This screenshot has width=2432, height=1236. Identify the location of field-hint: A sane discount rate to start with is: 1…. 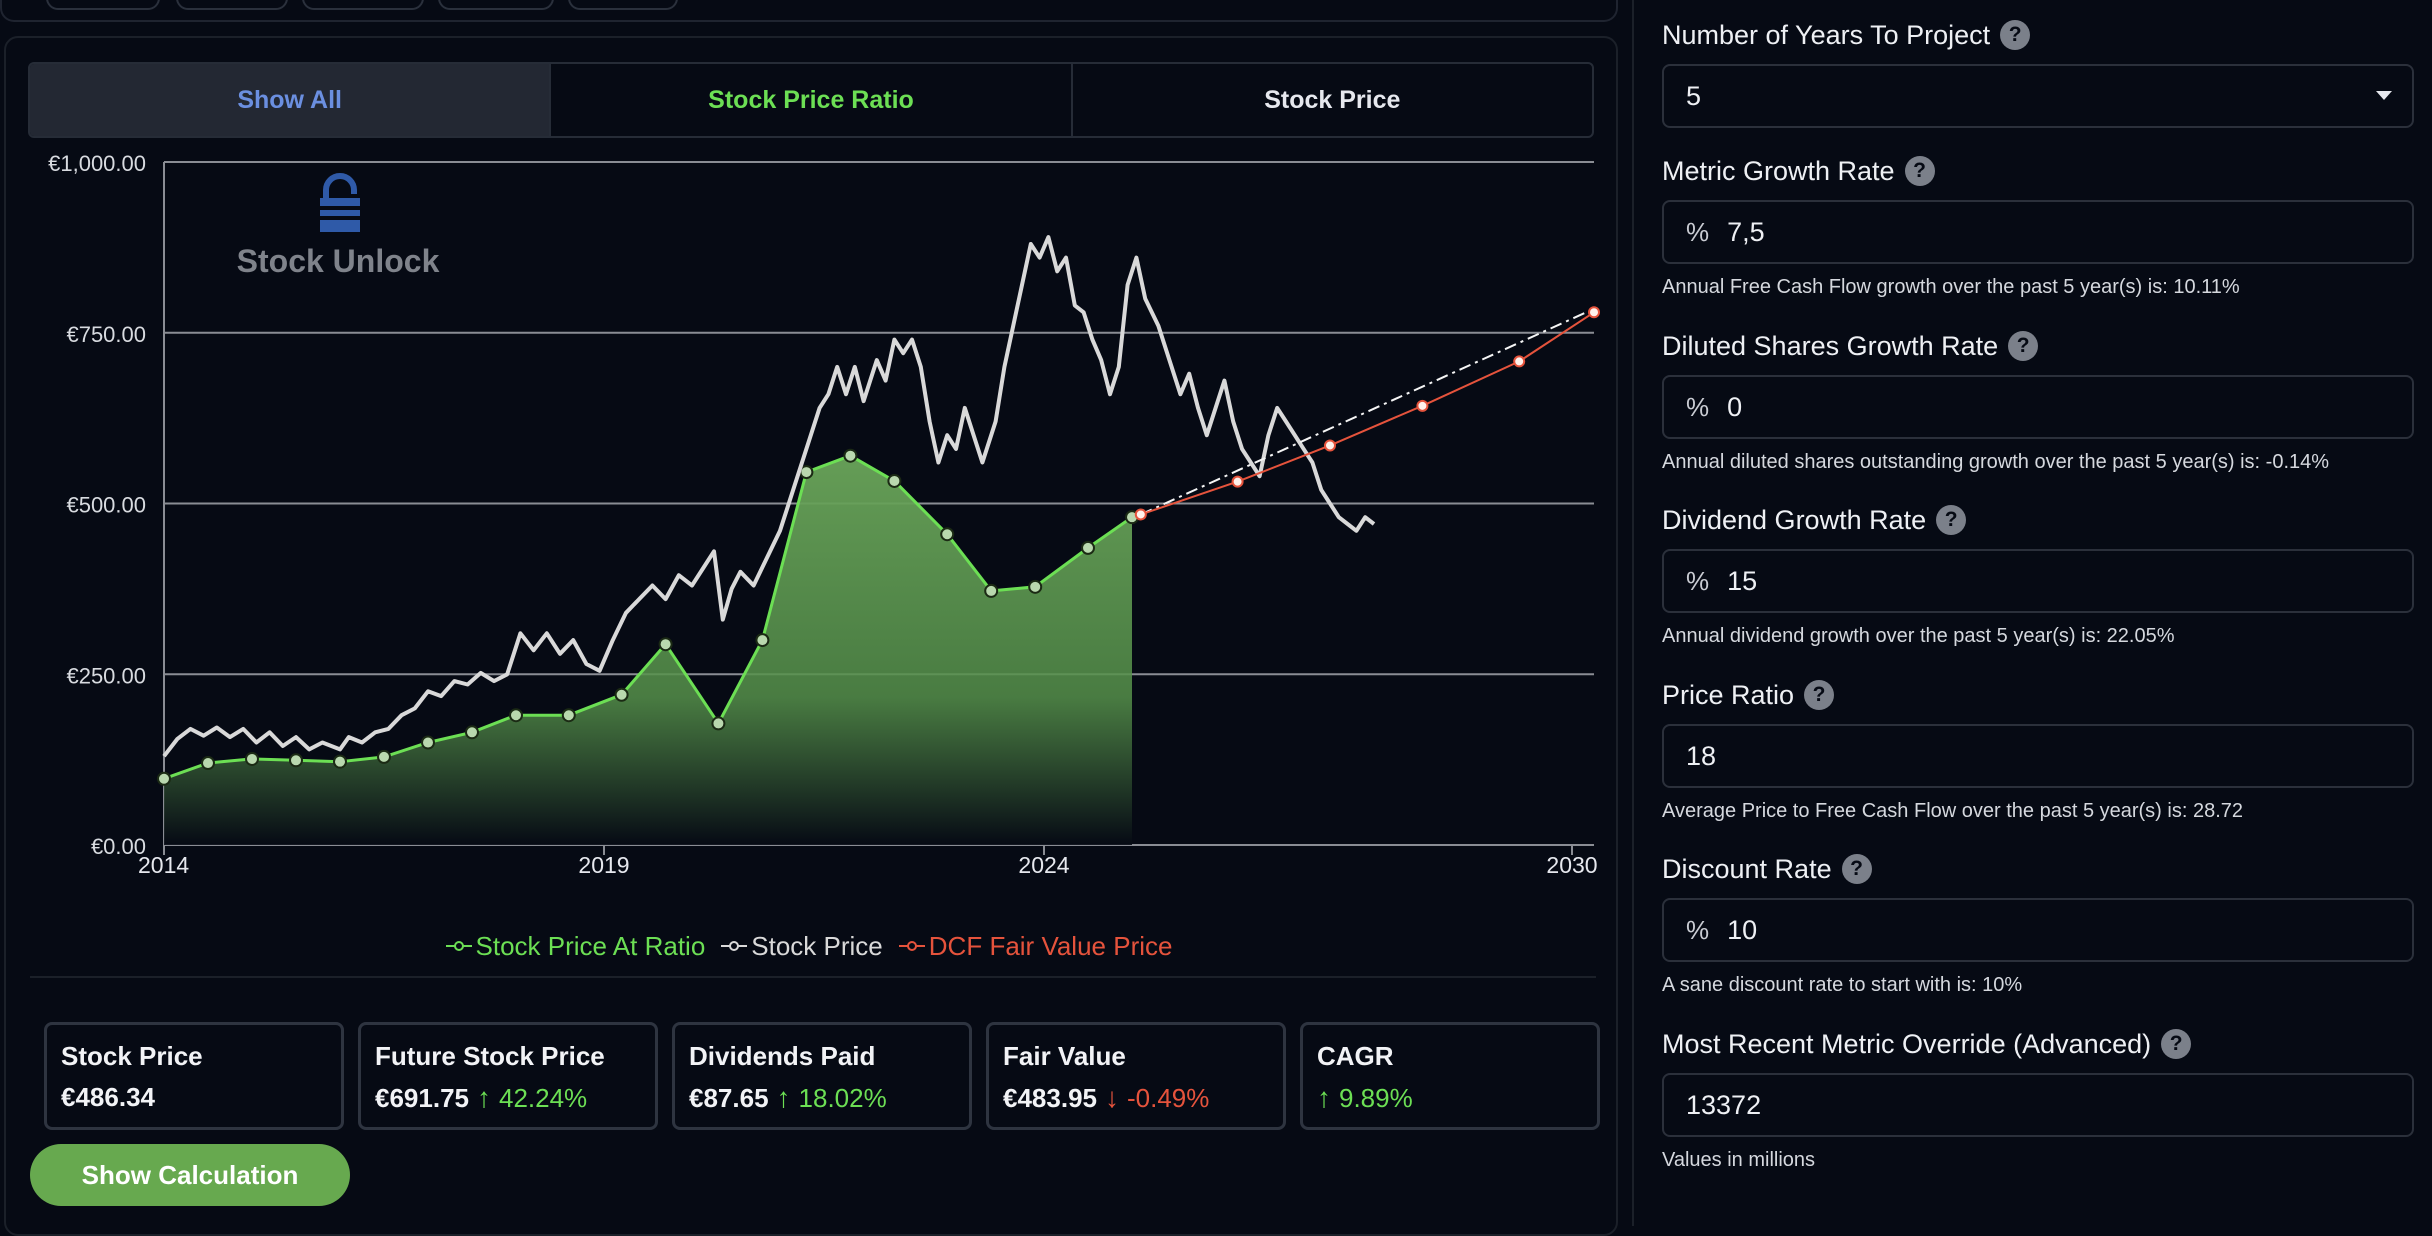
(1842, 985).